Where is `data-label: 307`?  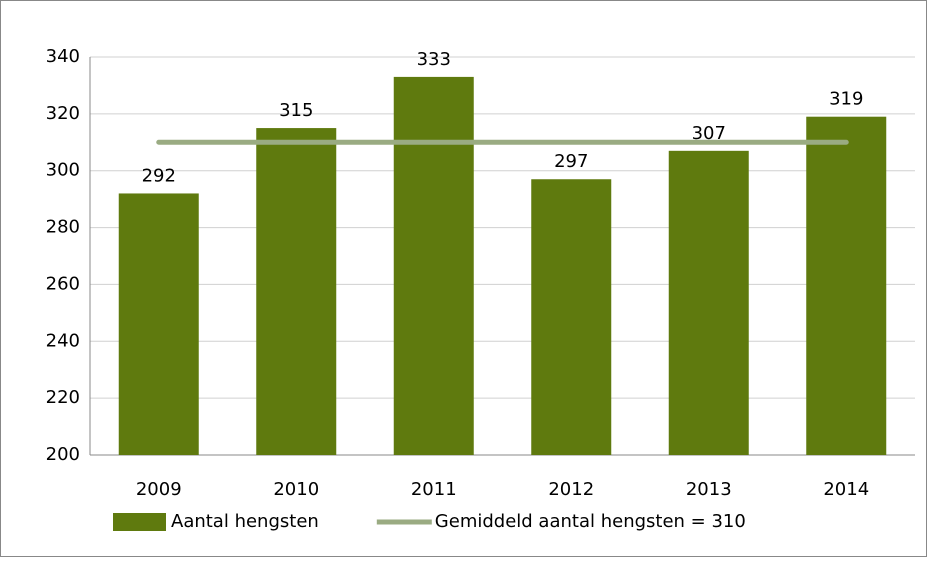
data-label: 307 is located at coordinates (709, 133).